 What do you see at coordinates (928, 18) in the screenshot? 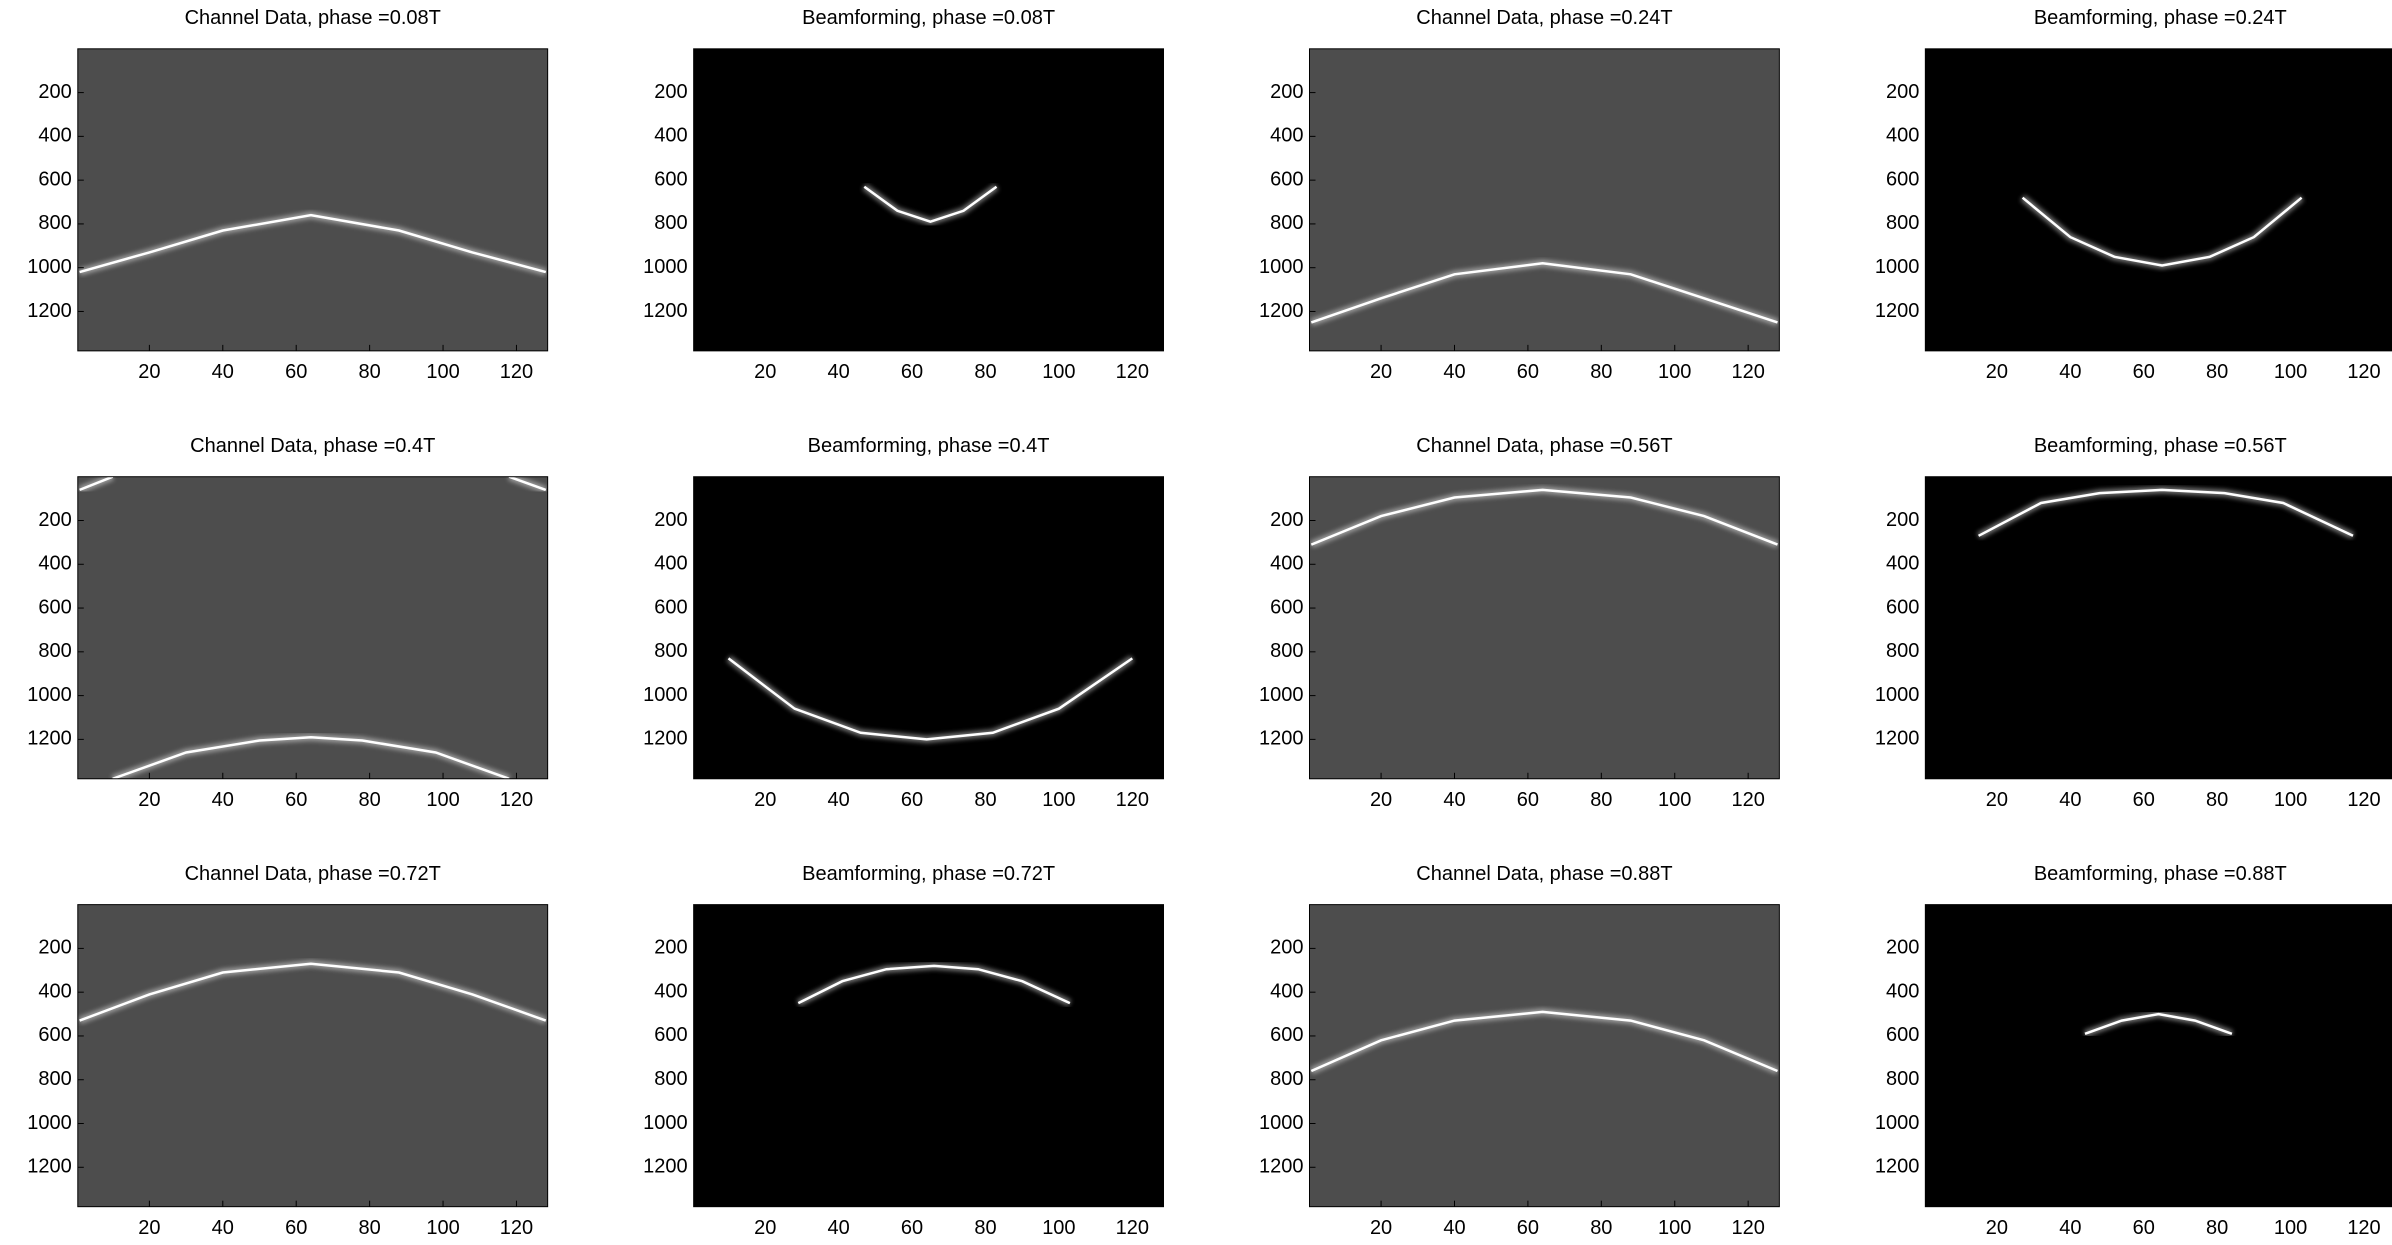
I see `subplot-title: Beamforming, phase =0.08T` at bounding box center [928, 18].